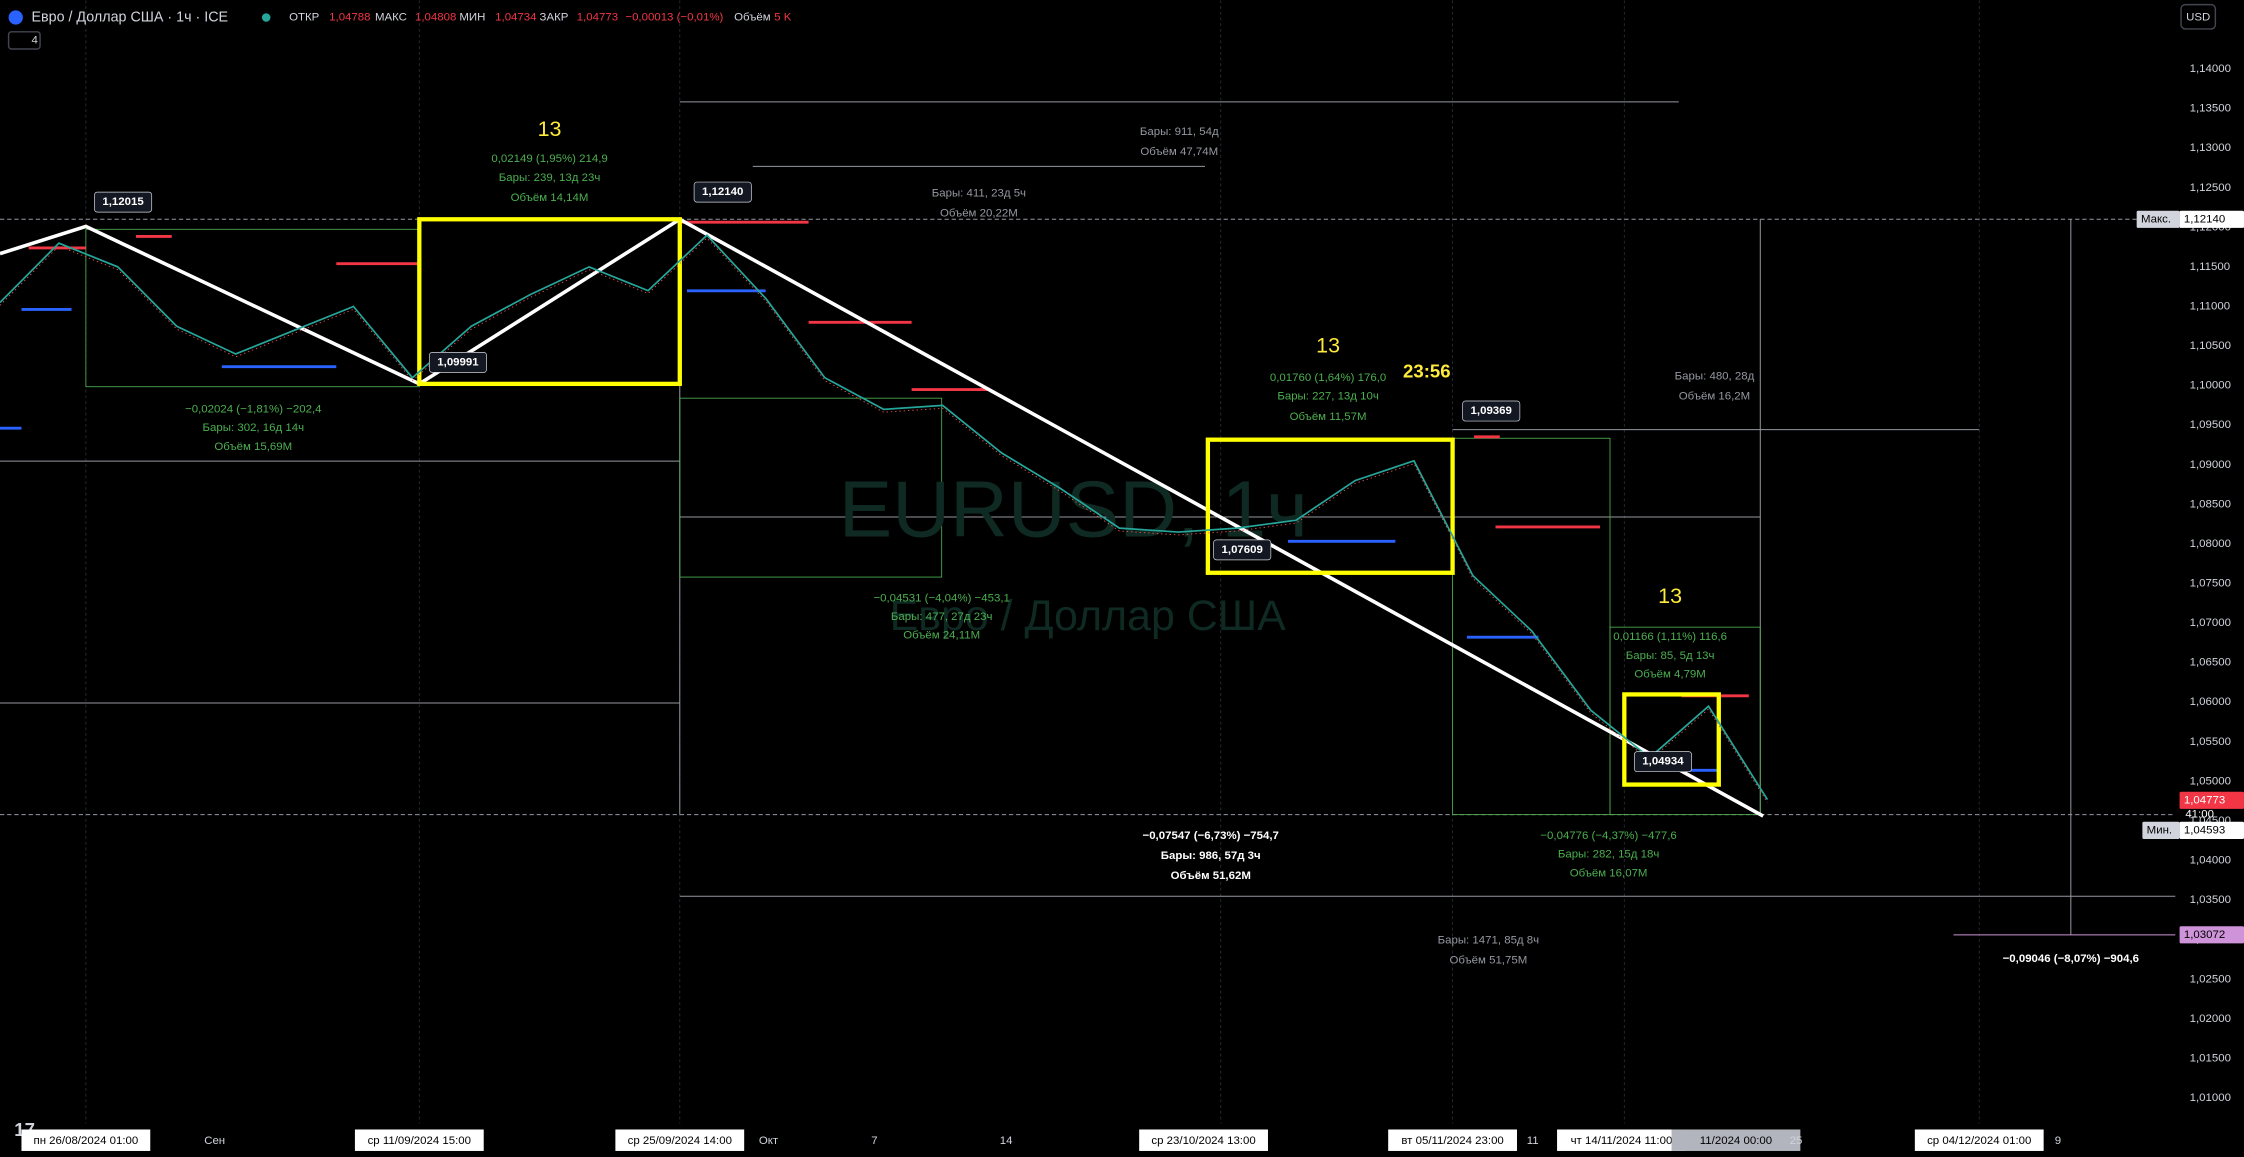 The image size is (2244, 1157). I want to click on measure-text: Объём 16,2M, so click(1714, 397).